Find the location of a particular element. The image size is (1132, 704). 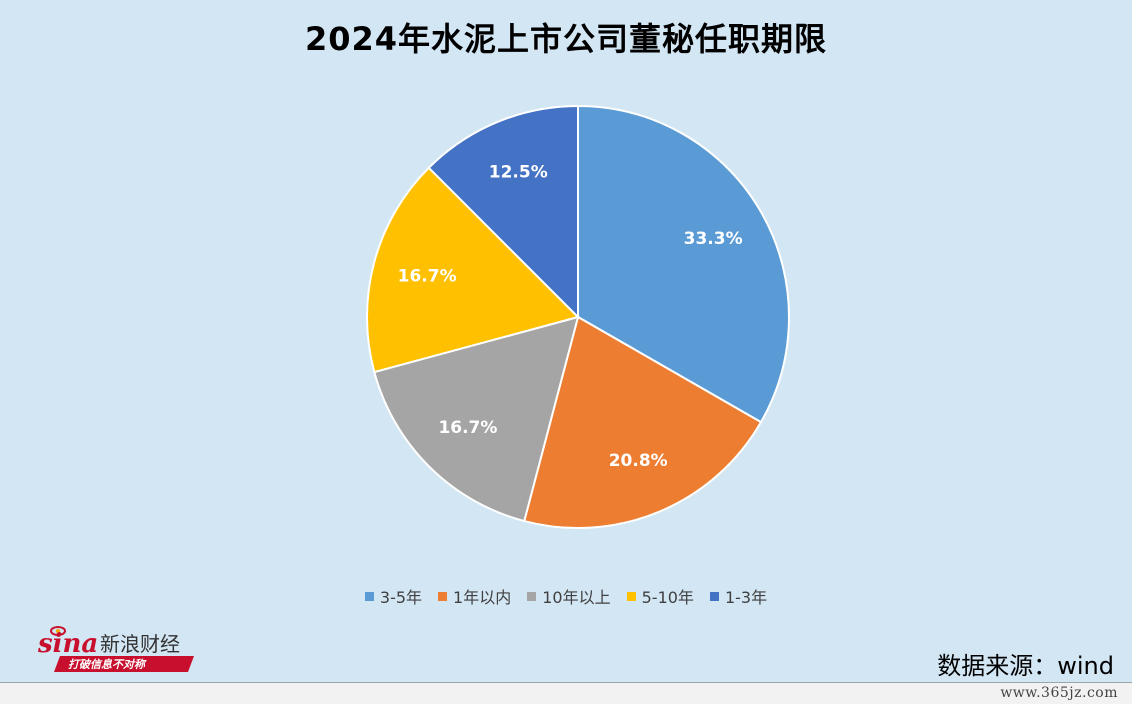

legend-item-5: 1-3年 is located at coordinates (738, 596).